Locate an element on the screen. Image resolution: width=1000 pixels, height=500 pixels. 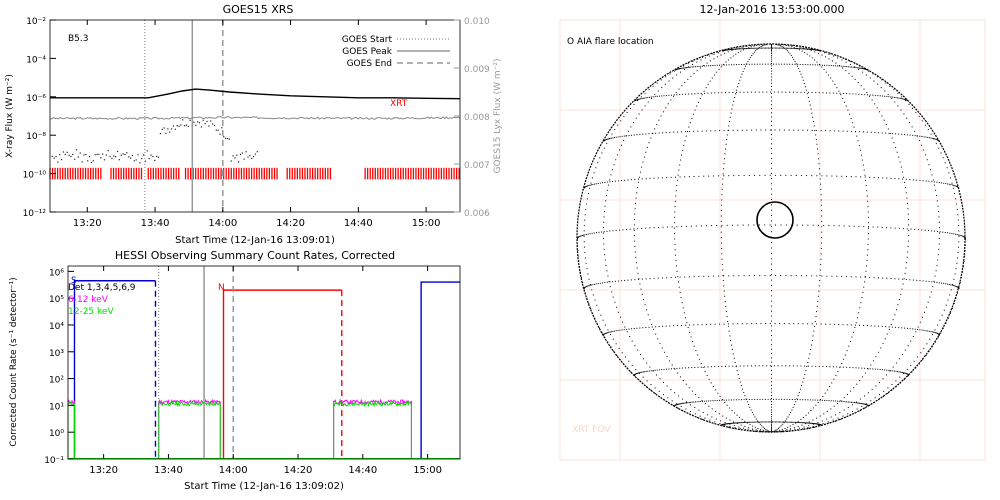
sun-title: 12-Jan-2016 13:53:00.000 is located at coordinates (772, 9).